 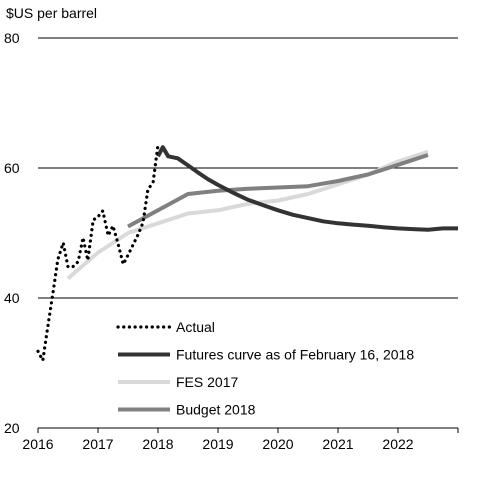 I want to click on y-axis-label: $US per barrel, so click(x=51, y=13).